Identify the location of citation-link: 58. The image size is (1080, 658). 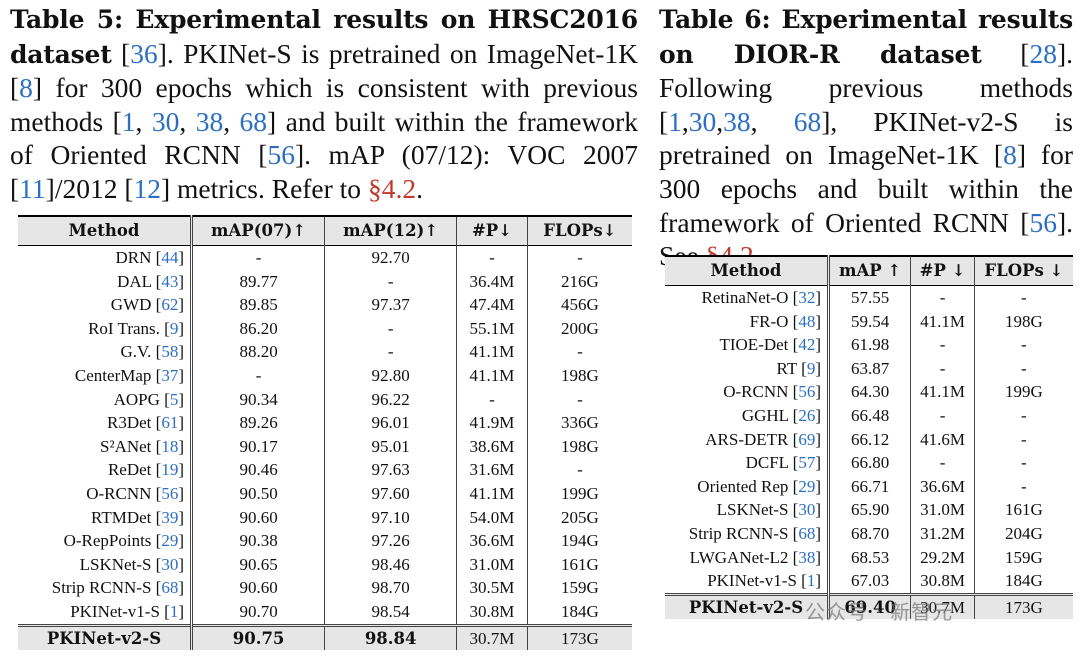
(170, 352).